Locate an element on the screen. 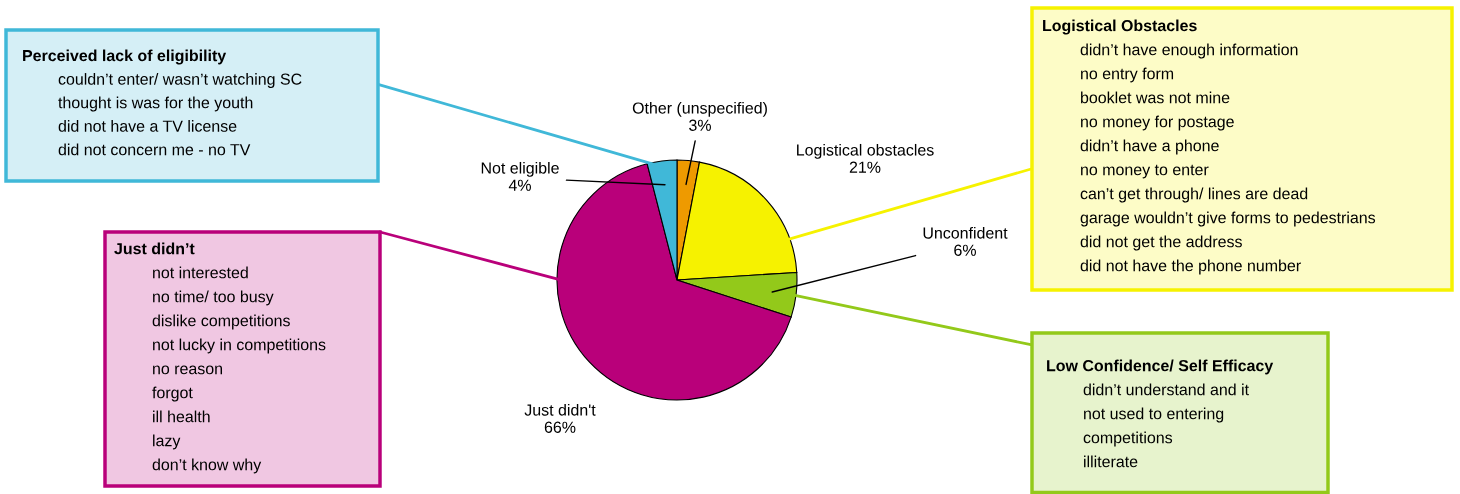 This screenshot has height=494, width=1460. slice-label: Just didn't is located at coordinates (560, 409).